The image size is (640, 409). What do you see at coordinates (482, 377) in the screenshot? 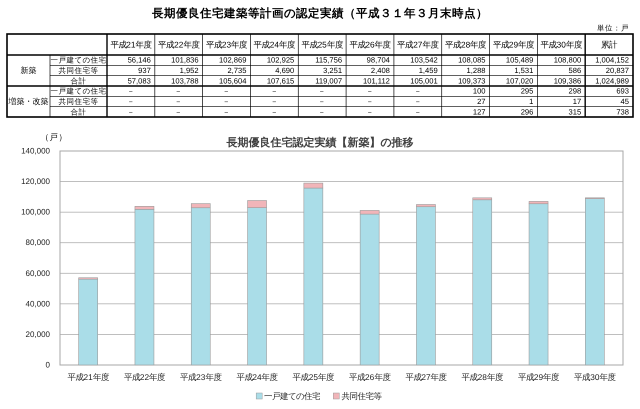
I see `xtick: 平成28年度` at bounding box center [482, 377].